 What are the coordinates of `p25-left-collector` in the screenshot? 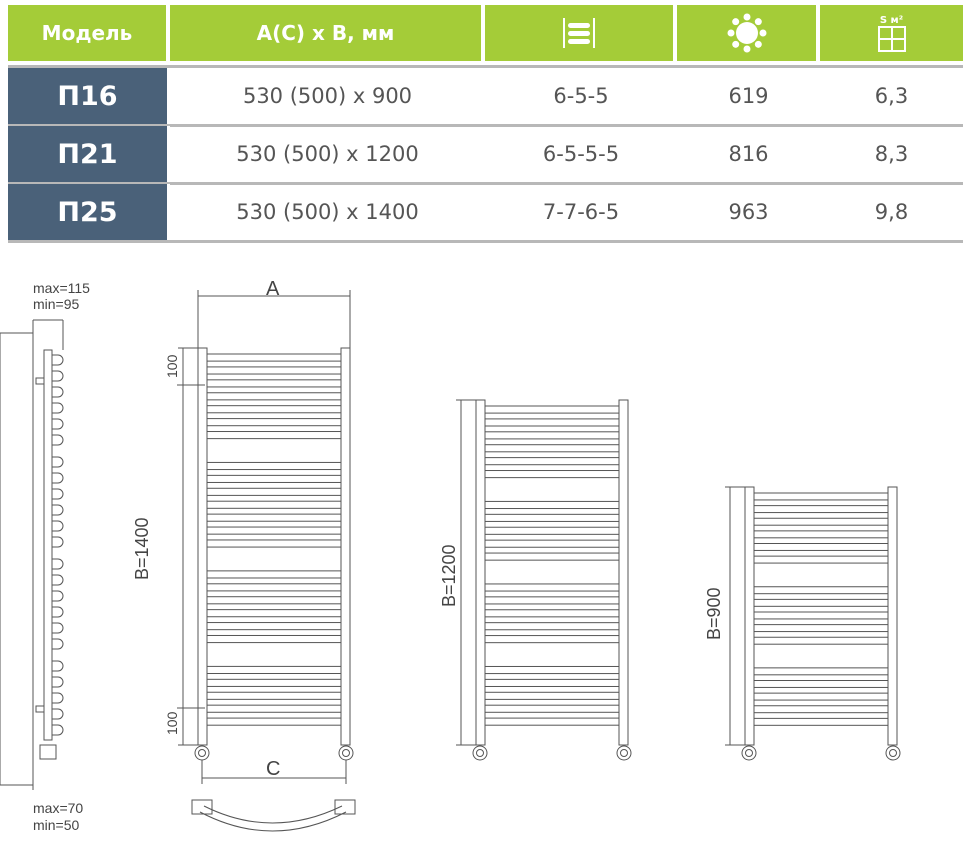 It's located at (202, 546).